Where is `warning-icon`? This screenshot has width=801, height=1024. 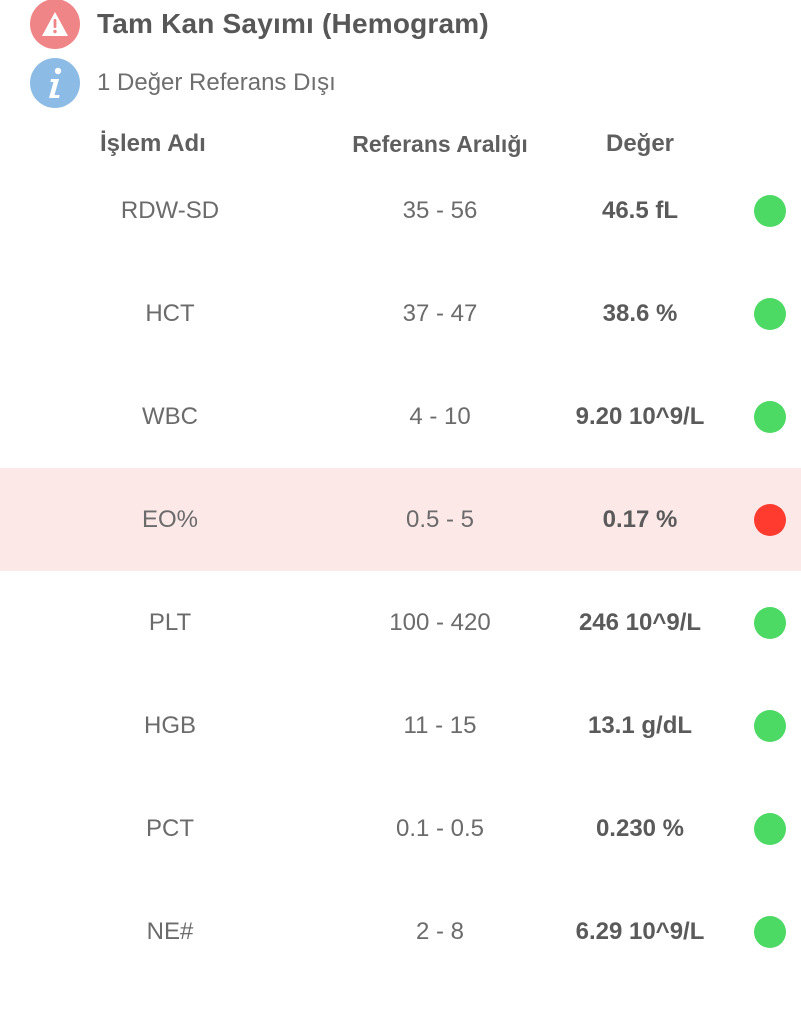 warning-icon is located at coordinates (55, 24).